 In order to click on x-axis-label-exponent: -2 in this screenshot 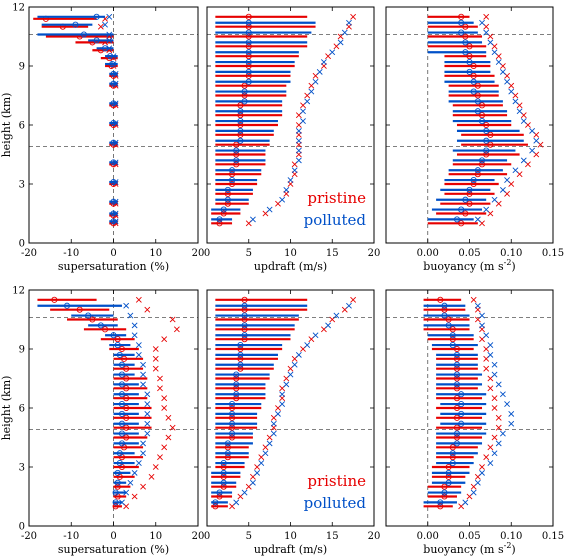, I will do `click(508, 262)`.